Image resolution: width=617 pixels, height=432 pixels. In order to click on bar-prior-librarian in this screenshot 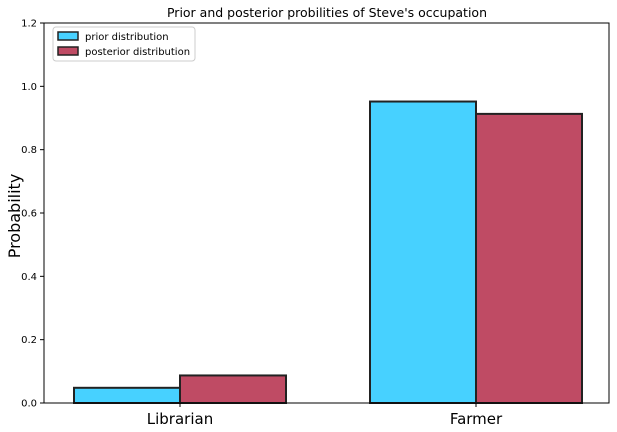, I will do `click(127, 395)`.